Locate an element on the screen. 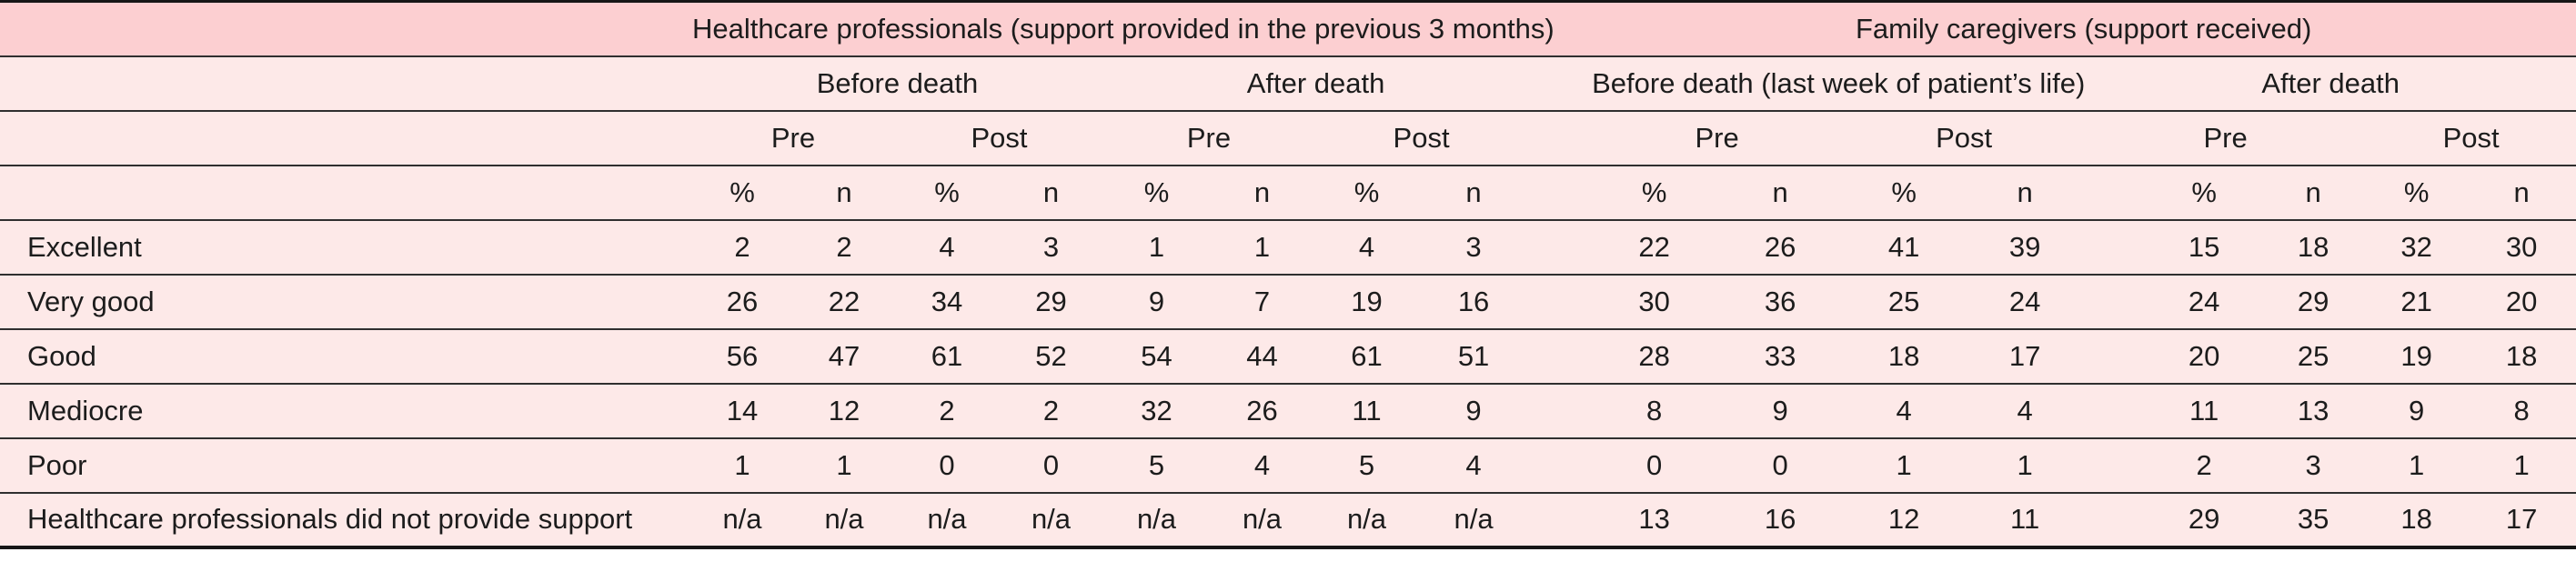 The width and height of the screenshot is (2576, 572). value-cell: 32 is located at coordinates (1156, 410).